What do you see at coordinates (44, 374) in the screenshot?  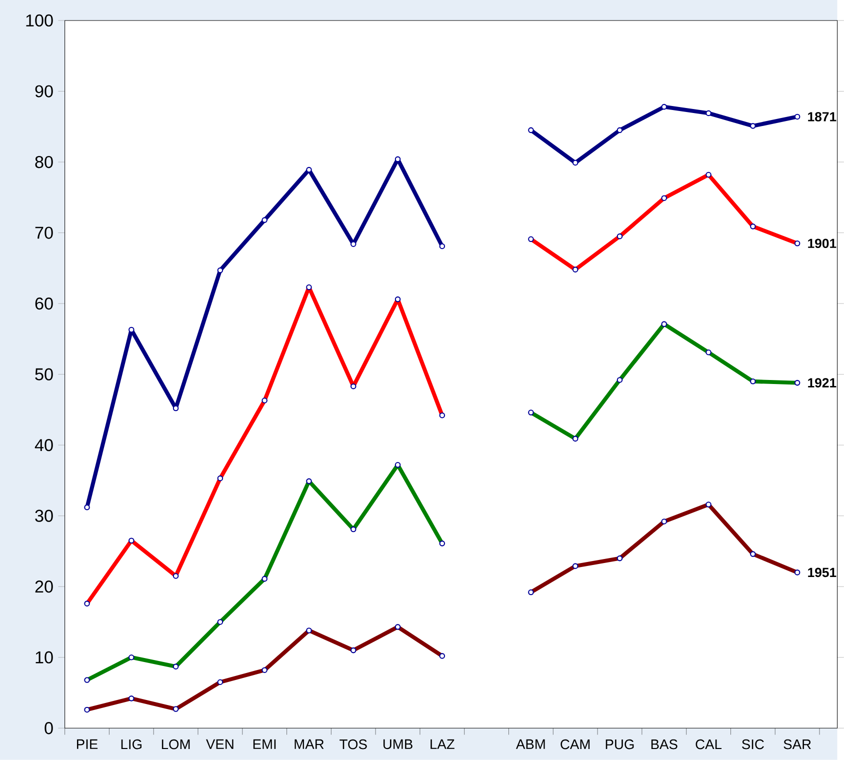 I see `y-tick-label: 50` at bounding box center [44, 374].